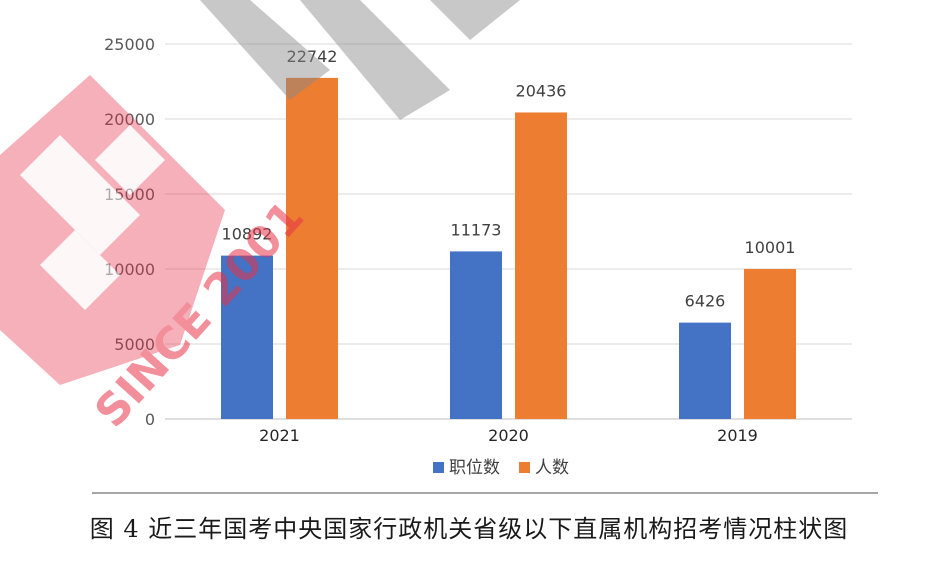  What do you see at coordinates (129, 44) in the screenshot?
I see `y-tick-label: 25000` at bounding box center [129, 44].